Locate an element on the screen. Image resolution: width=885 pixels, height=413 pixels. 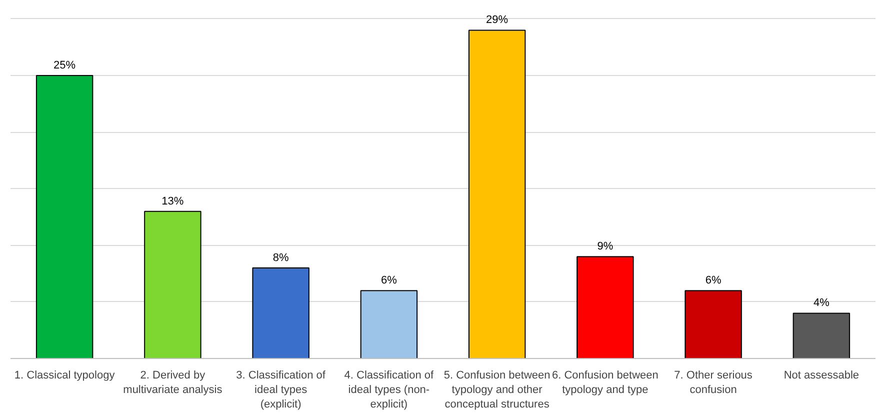
x-tick-label: 4. Classification of ideal types (non-explicit) is located at coordinates (389, 390).